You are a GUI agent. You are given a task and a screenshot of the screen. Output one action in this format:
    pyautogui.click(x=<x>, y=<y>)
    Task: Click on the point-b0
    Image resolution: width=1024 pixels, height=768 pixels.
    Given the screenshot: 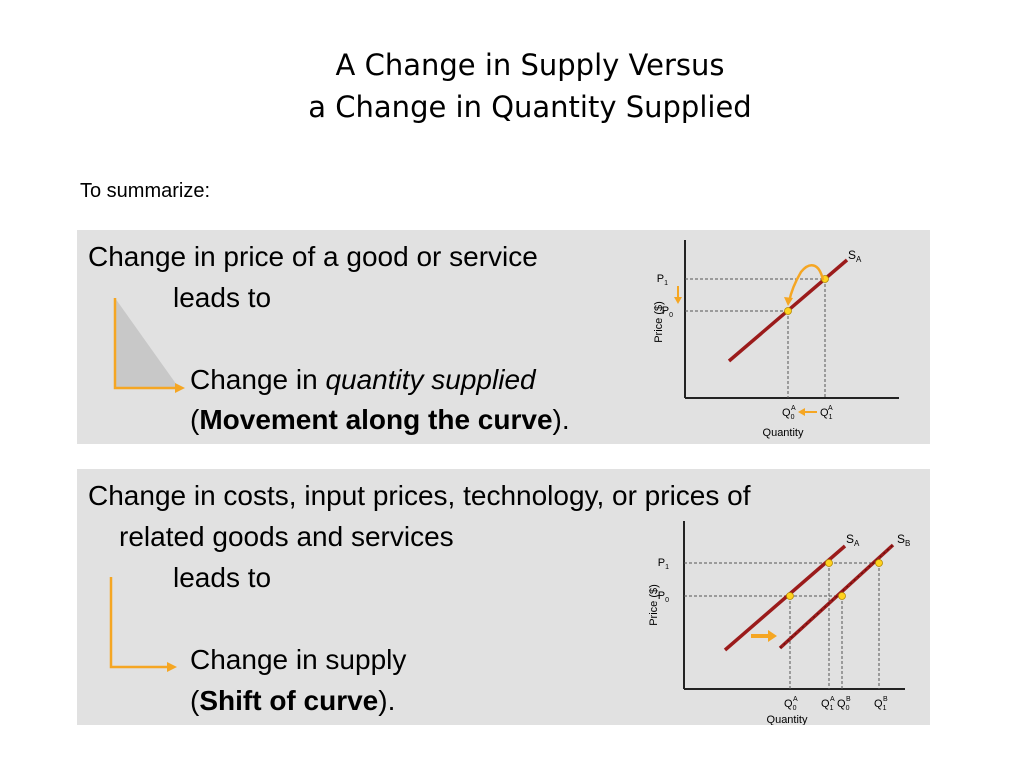 What is the action you would take?
    pyautogui.click(x=842, y=596)
    